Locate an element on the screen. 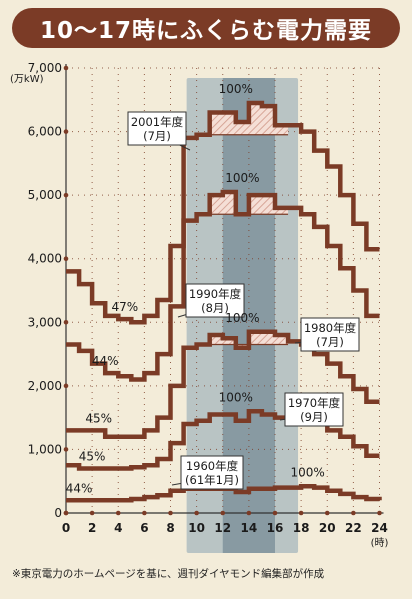  x-tick-label: 14 is located at coordinates (249, 528).